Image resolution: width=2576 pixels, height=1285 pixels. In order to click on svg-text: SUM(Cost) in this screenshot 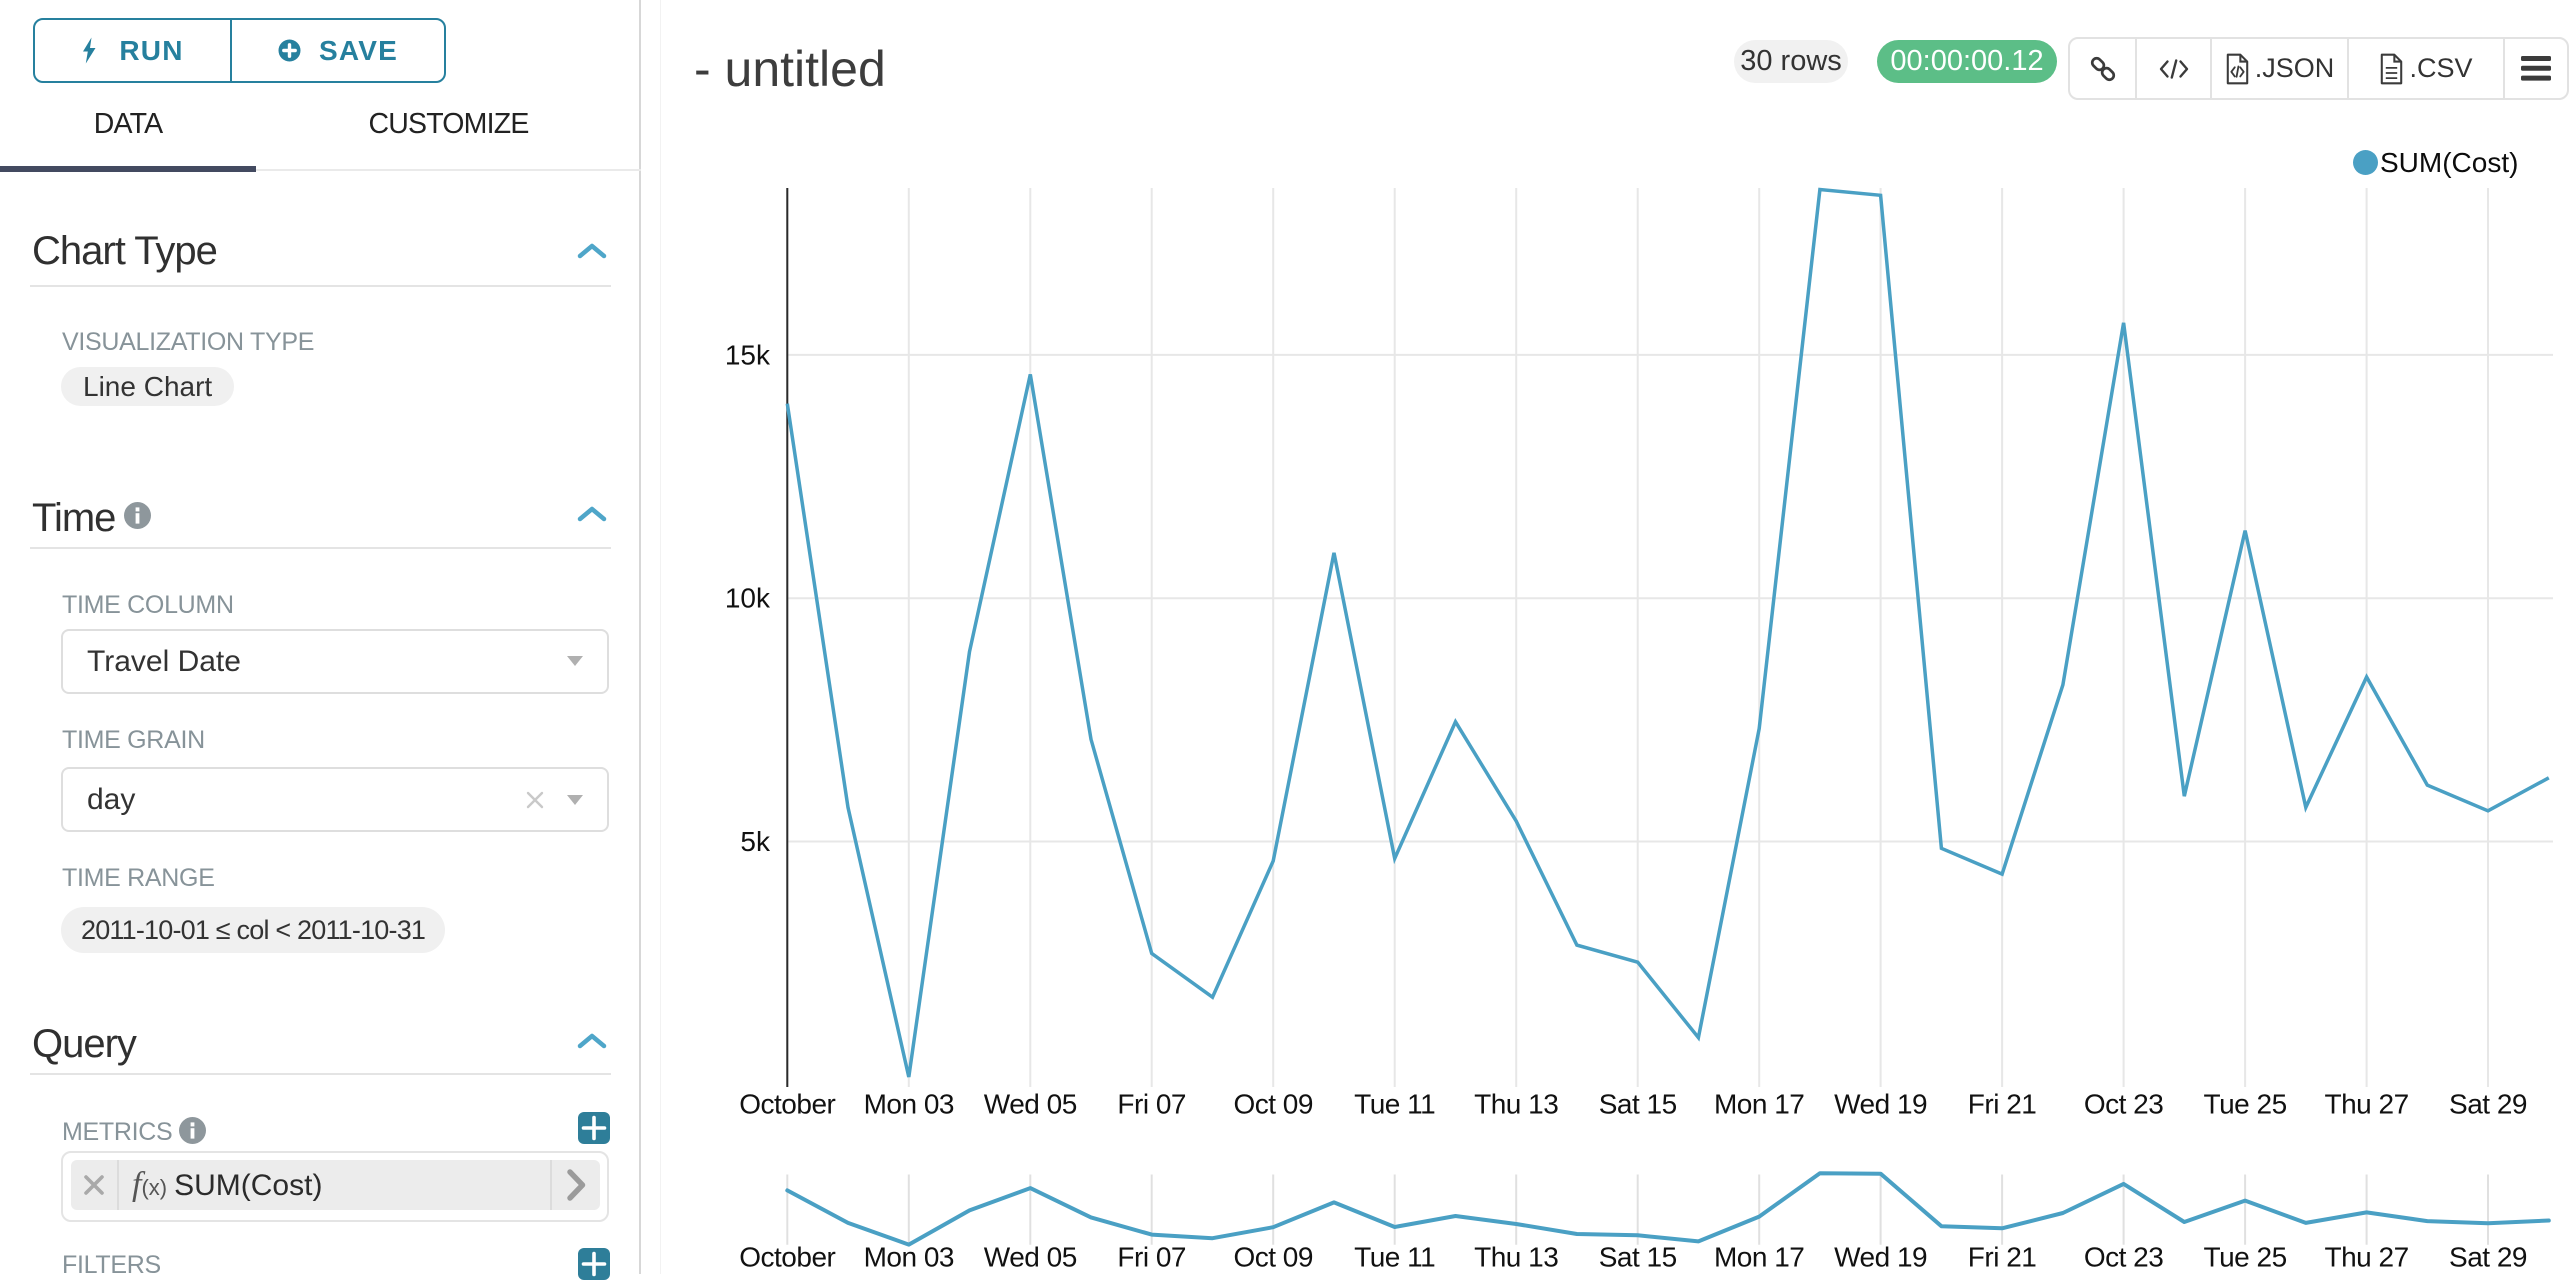, I will do `click(2449, 162)`.